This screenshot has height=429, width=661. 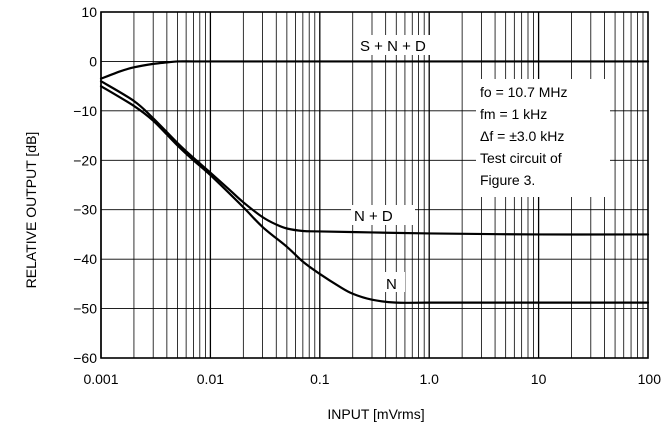 What do you see at coordinates (31, 210) in the screenshot?
I see `y-axis-title: RELATIVE OUTPUT [dB]` at bounding box center [31, 210].